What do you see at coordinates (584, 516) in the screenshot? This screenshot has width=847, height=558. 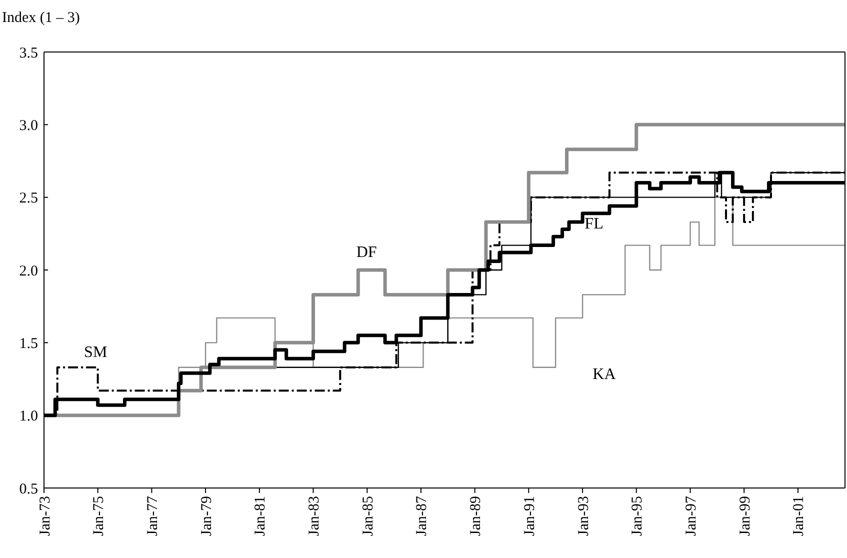 I see `x-tick-label: Jan-93` at bounding box center [584, 516].